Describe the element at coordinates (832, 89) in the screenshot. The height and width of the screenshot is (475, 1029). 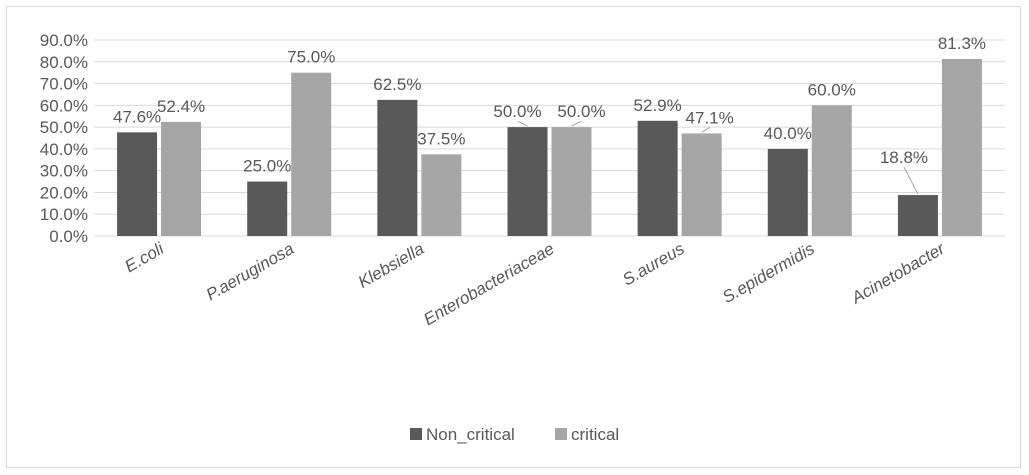
I see `data-label: 60.0%` at that location.